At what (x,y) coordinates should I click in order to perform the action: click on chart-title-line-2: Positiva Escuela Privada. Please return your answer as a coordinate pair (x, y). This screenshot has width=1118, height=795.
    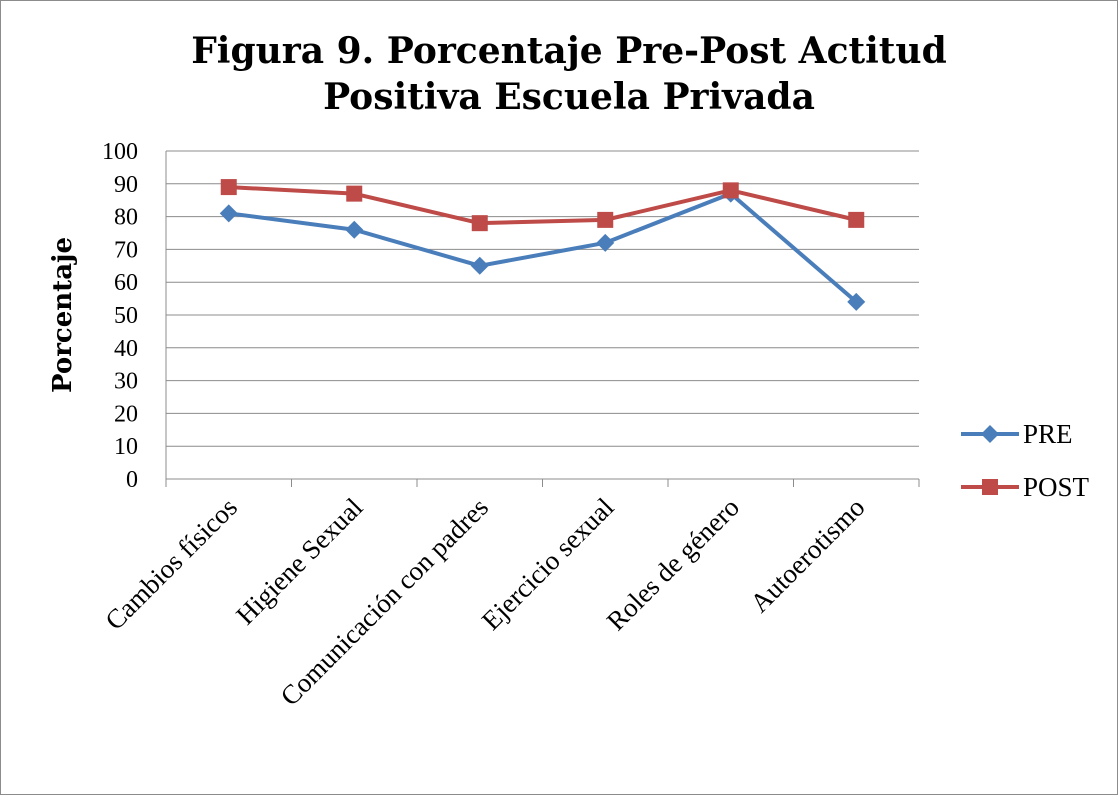
    Looking at the image, I should click on (569, 97).